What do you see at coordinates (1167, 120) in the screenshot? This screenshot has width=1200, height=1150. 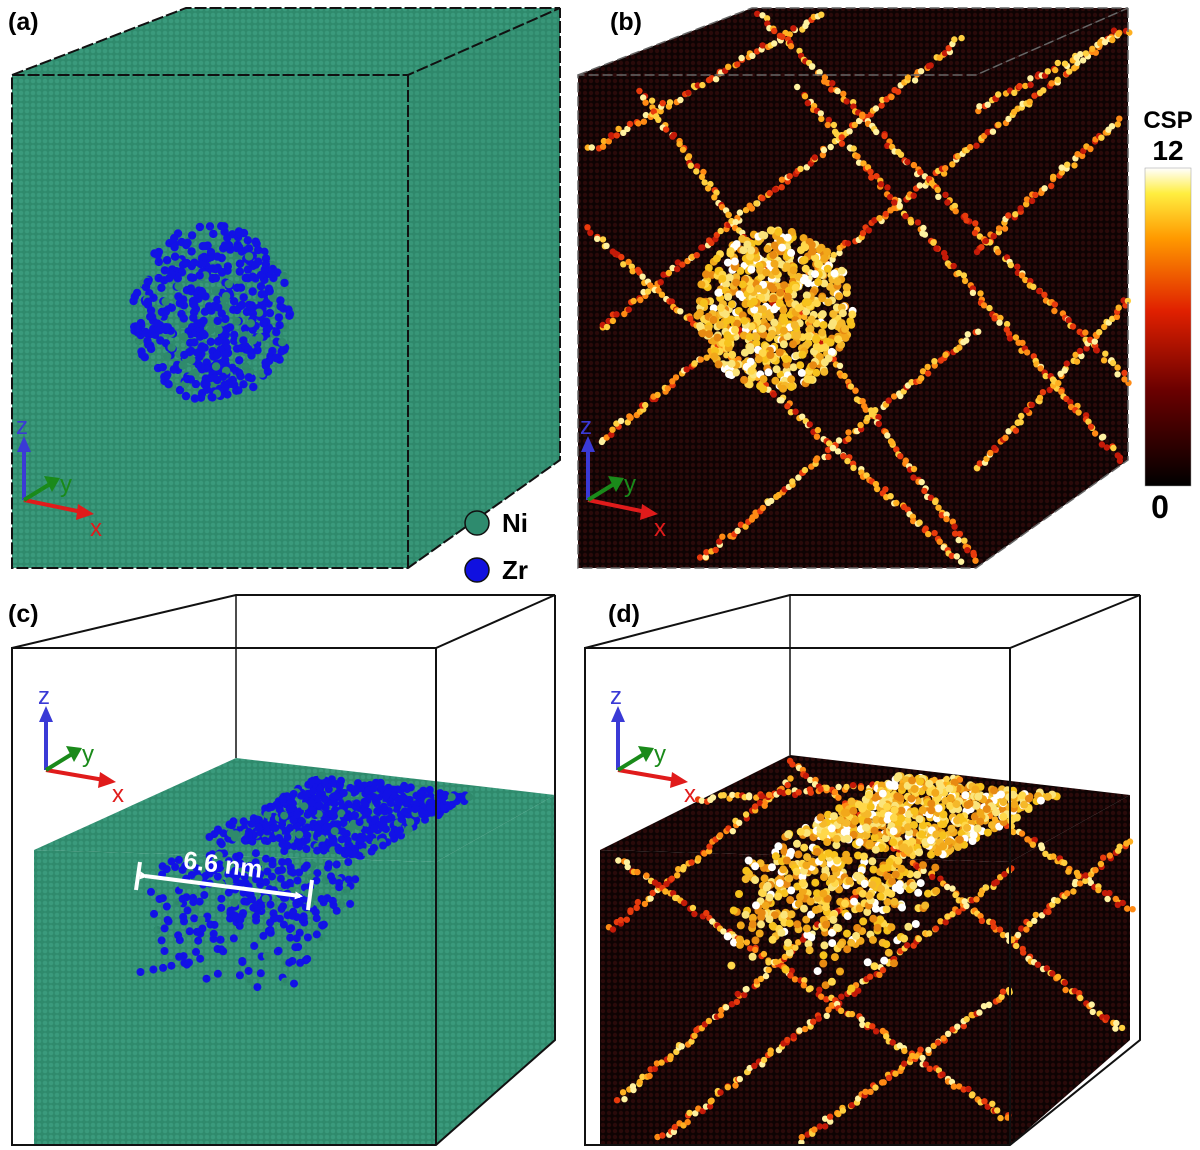 I see `colorbar-title: CSP` at bounding box center [1167, 120].